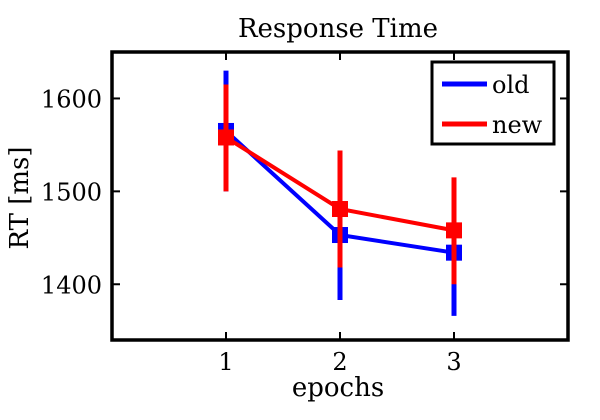  I want to click on chart-title: Response Time, so click(338, 29).